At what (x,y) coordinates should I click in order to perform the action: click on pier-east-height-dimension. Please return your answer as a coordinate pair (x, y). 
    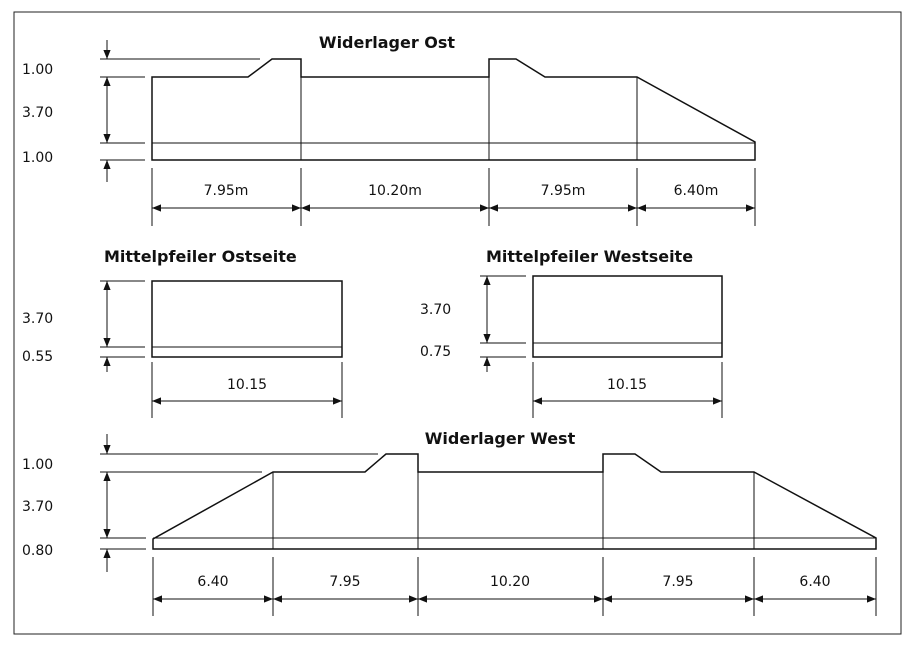
    Looking at the image, I should click on (122, 326).